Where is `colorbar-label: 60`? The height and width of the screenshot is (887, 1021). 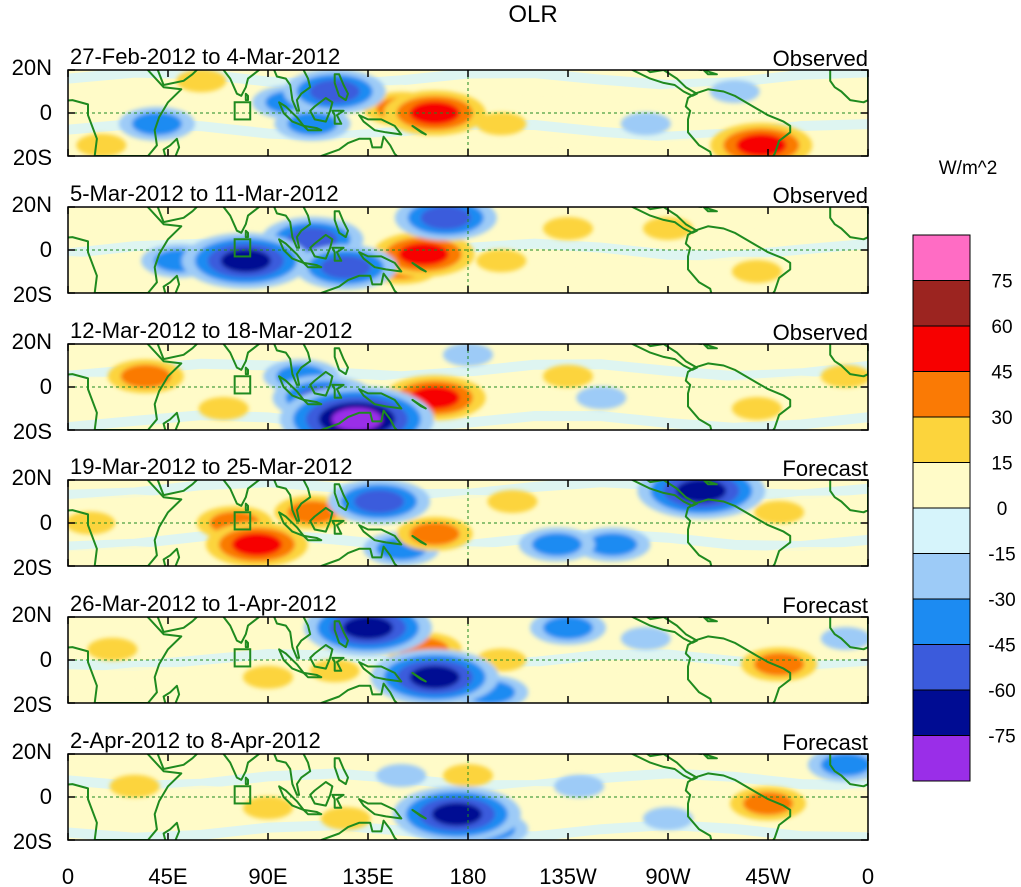 colorbar-label: 60 is located at coordinates (1001, 327).